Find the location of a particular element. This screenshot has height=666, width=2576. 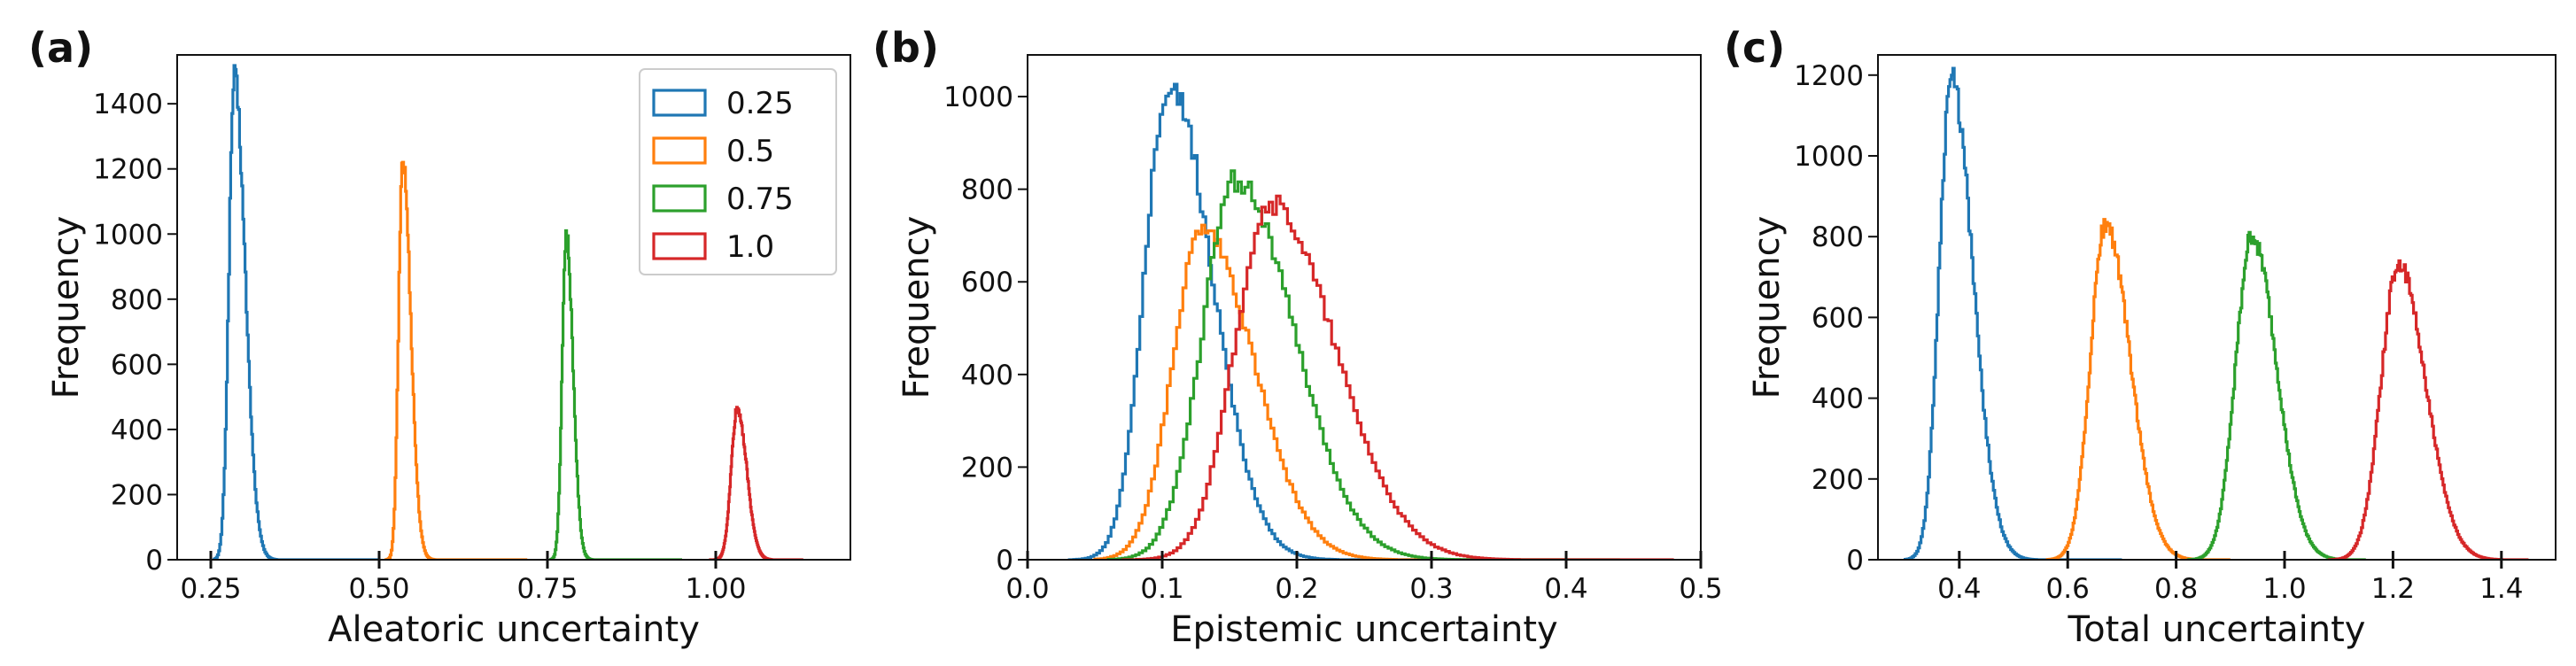

legend-label-0.5: 0.5 is located at coordinates (750, 151).